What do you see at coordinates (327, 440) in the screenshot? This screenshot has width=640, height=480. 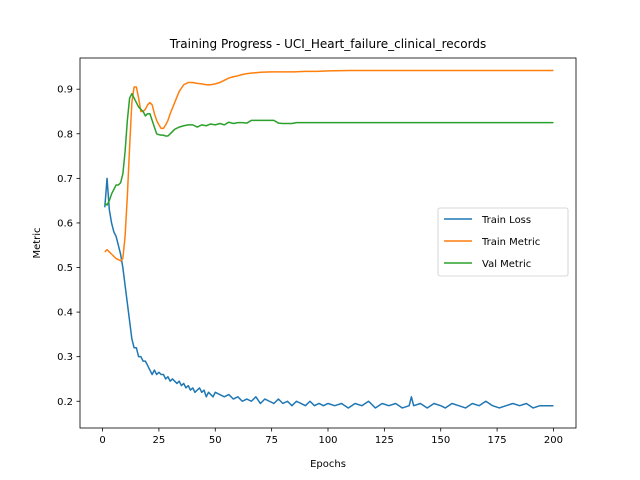 I see `x-tick-label: 100` at bounding box center [327, 440].